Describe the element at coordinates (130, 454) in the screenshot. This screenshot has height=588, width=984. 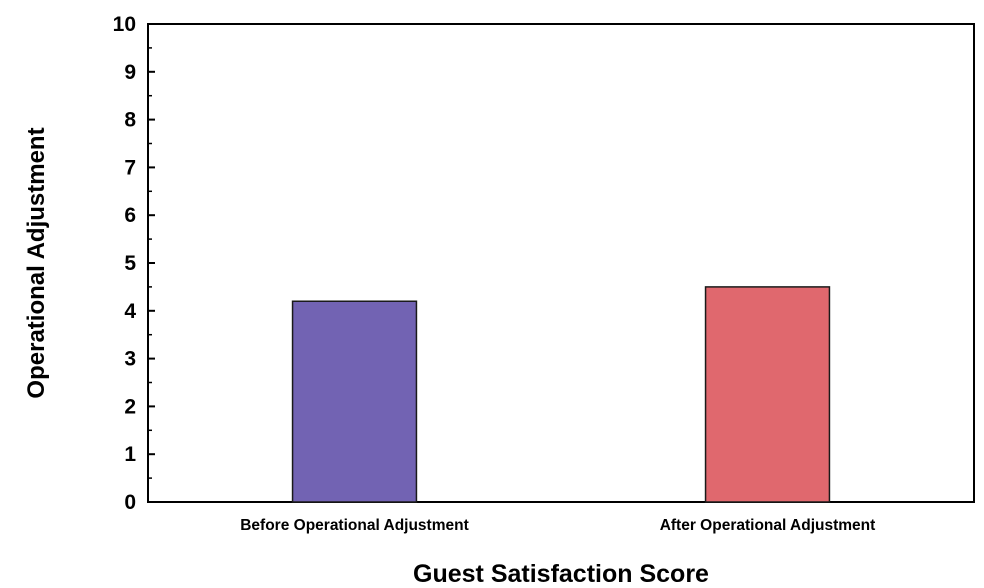
I see `y-tick-label: 1` at that location.